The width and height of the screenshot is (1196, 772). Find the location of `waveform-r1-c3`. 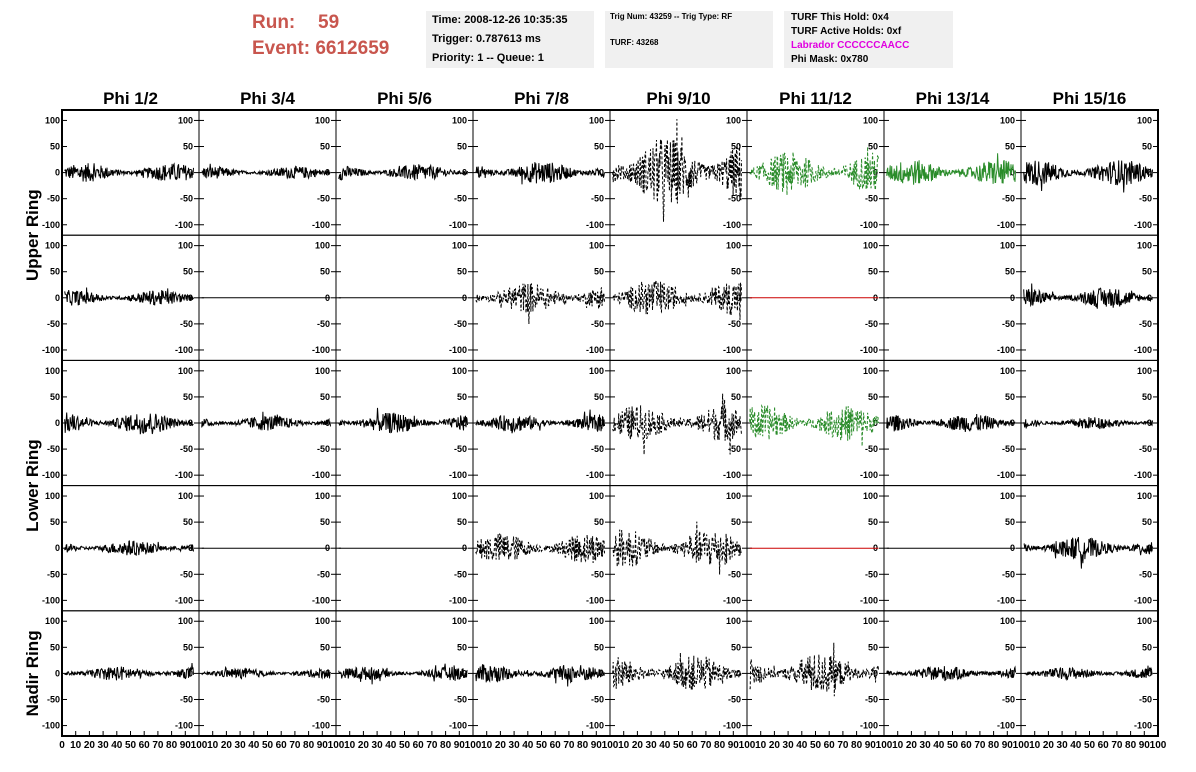

waveform-r1-c3 is located at coordinates (403, 172).